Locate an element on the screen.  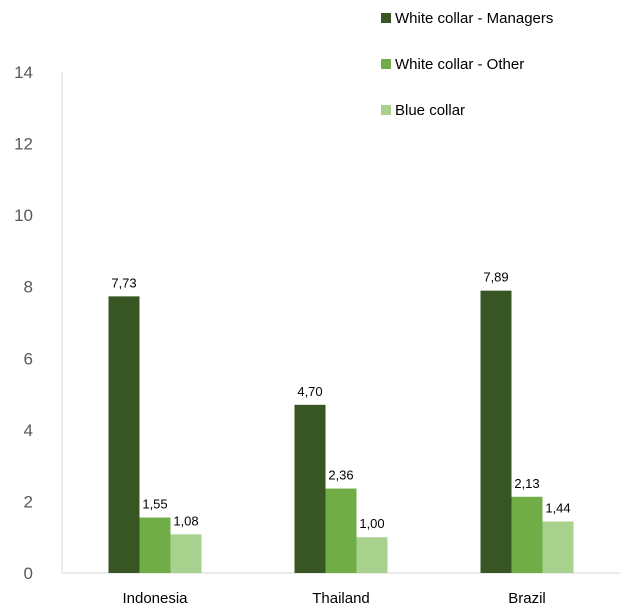
data-label: 1,00 is located at coordinates (371, 523).